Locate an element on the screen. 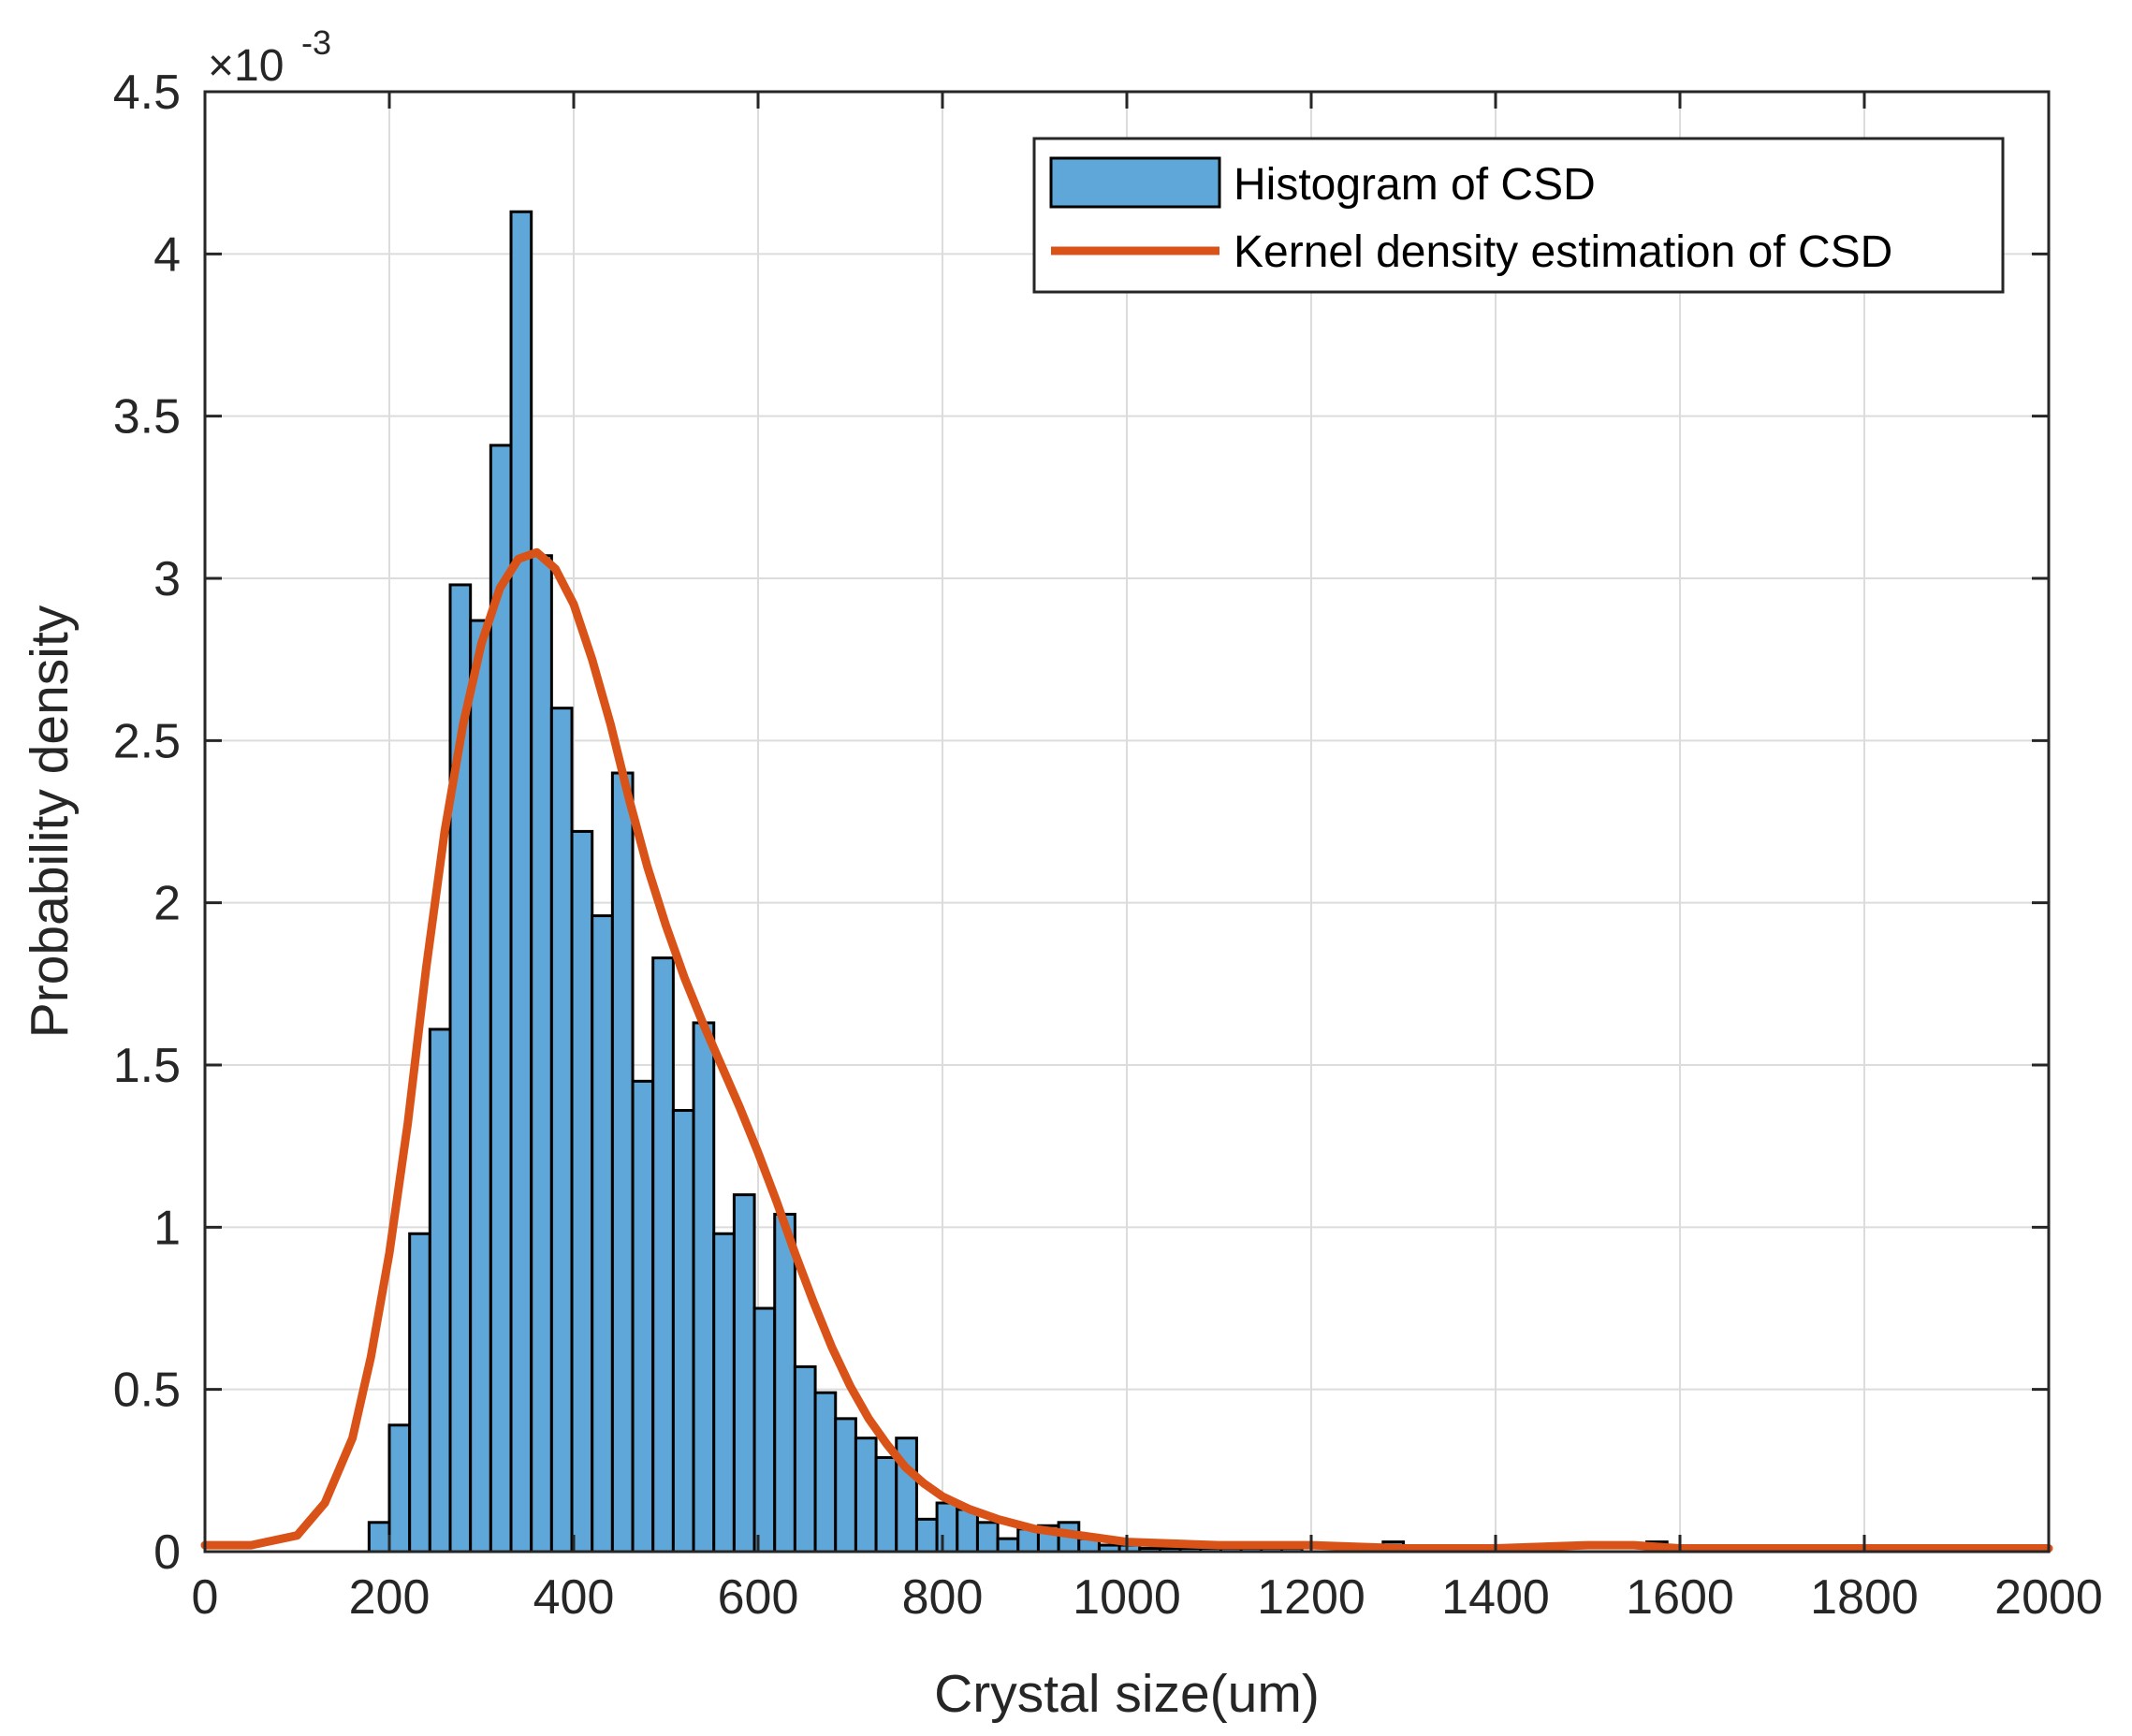  y-tick-label: 4.5 is located at coordinates (147, 93).